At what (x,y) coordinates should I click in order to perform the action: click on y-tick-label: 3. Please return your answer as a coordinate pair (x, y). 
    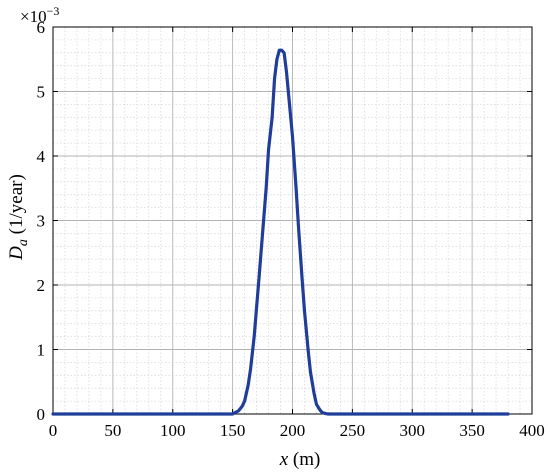
    Looking at the image, I should click on (41, 221).